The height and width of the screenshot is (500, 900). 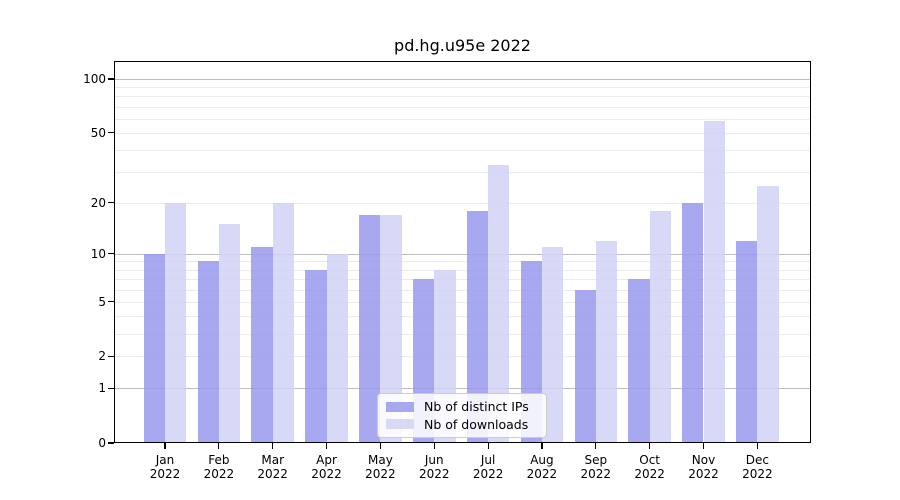 What do you see at coordinates (660, 326) in the screenshot?
I see `bar-downloads-oct` at bounding box center [660, 326].